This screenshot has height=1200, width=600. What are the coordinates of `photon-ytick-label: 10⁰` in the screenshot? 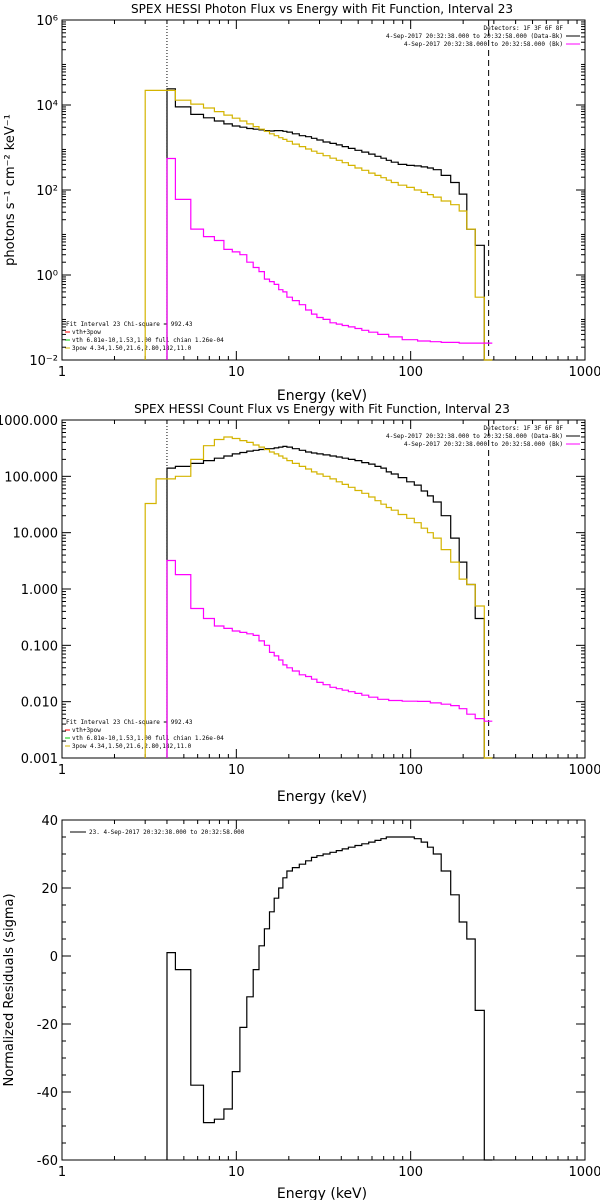 It's located at (47, 276).